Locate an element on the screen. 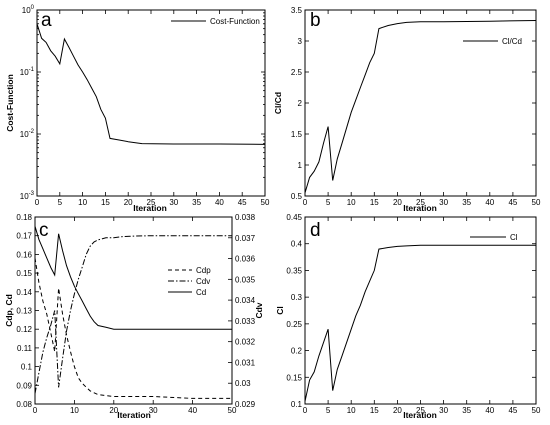 The width and height of the screenshot is (550, 425). y-tick-label: 0.3 is located at coordinates (297, 297).